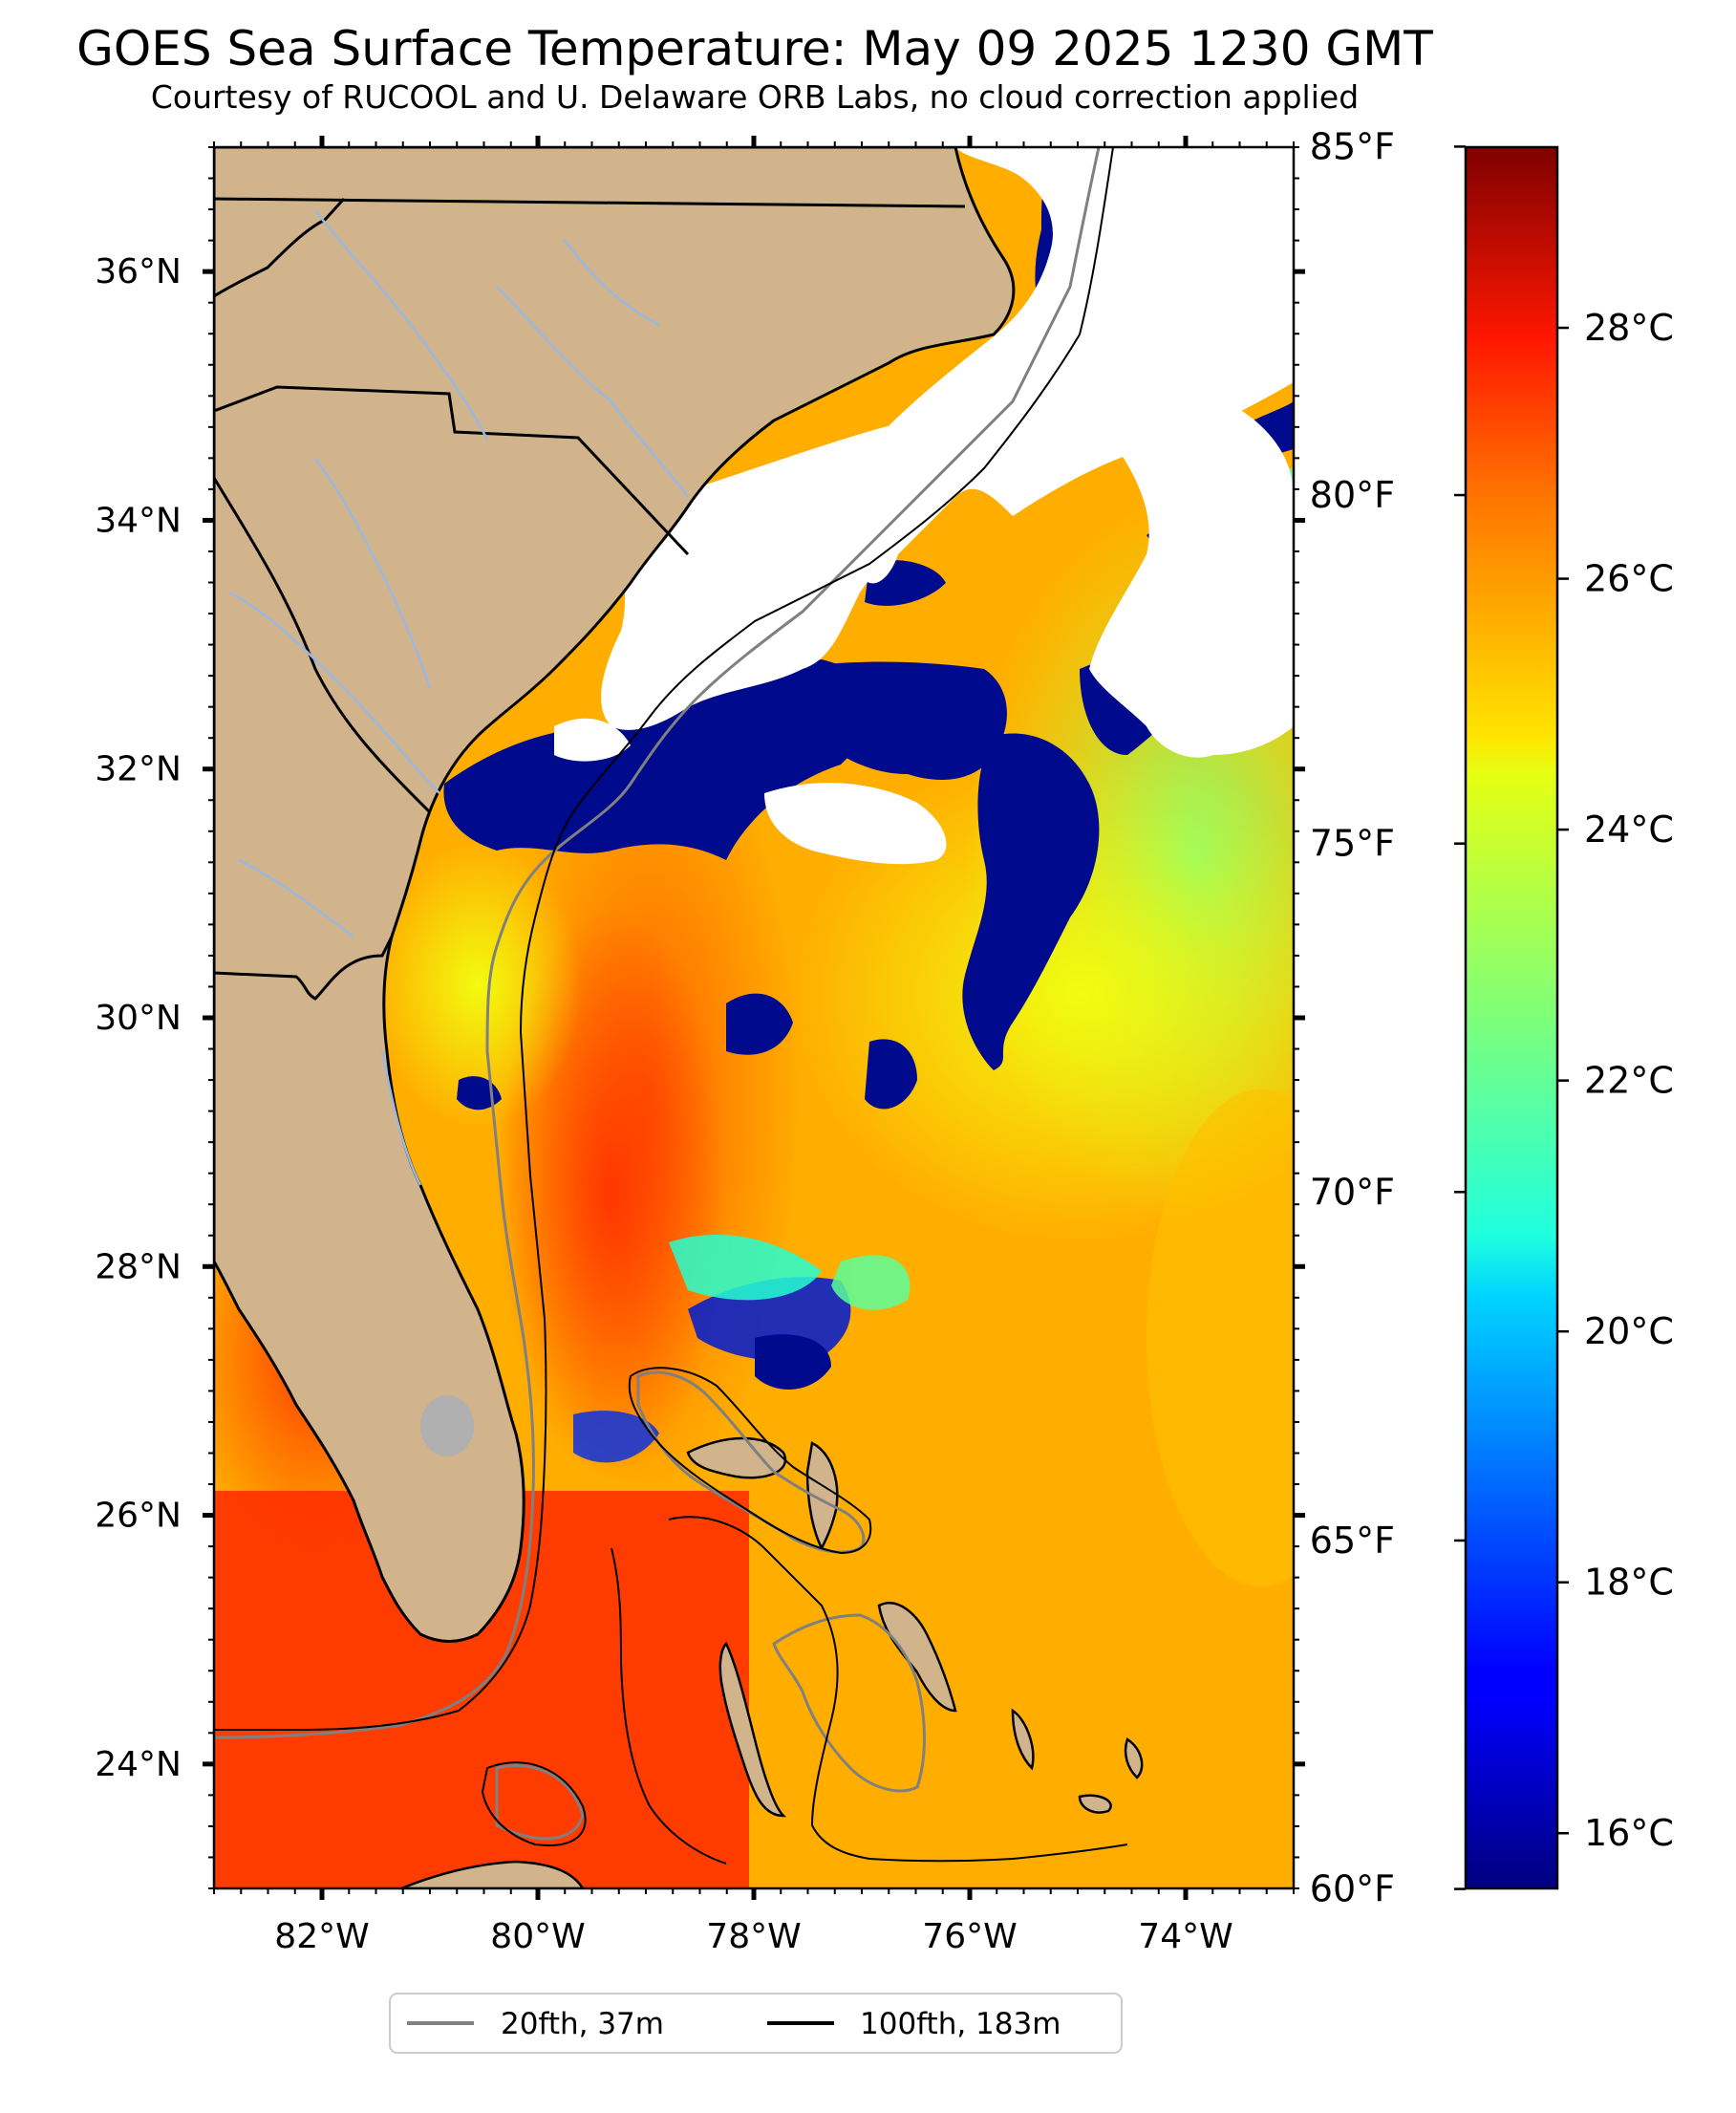  Describe the element at coordinates (138, 271) in the screenshot. I see `lat-tick-label: 36°N` at that location.